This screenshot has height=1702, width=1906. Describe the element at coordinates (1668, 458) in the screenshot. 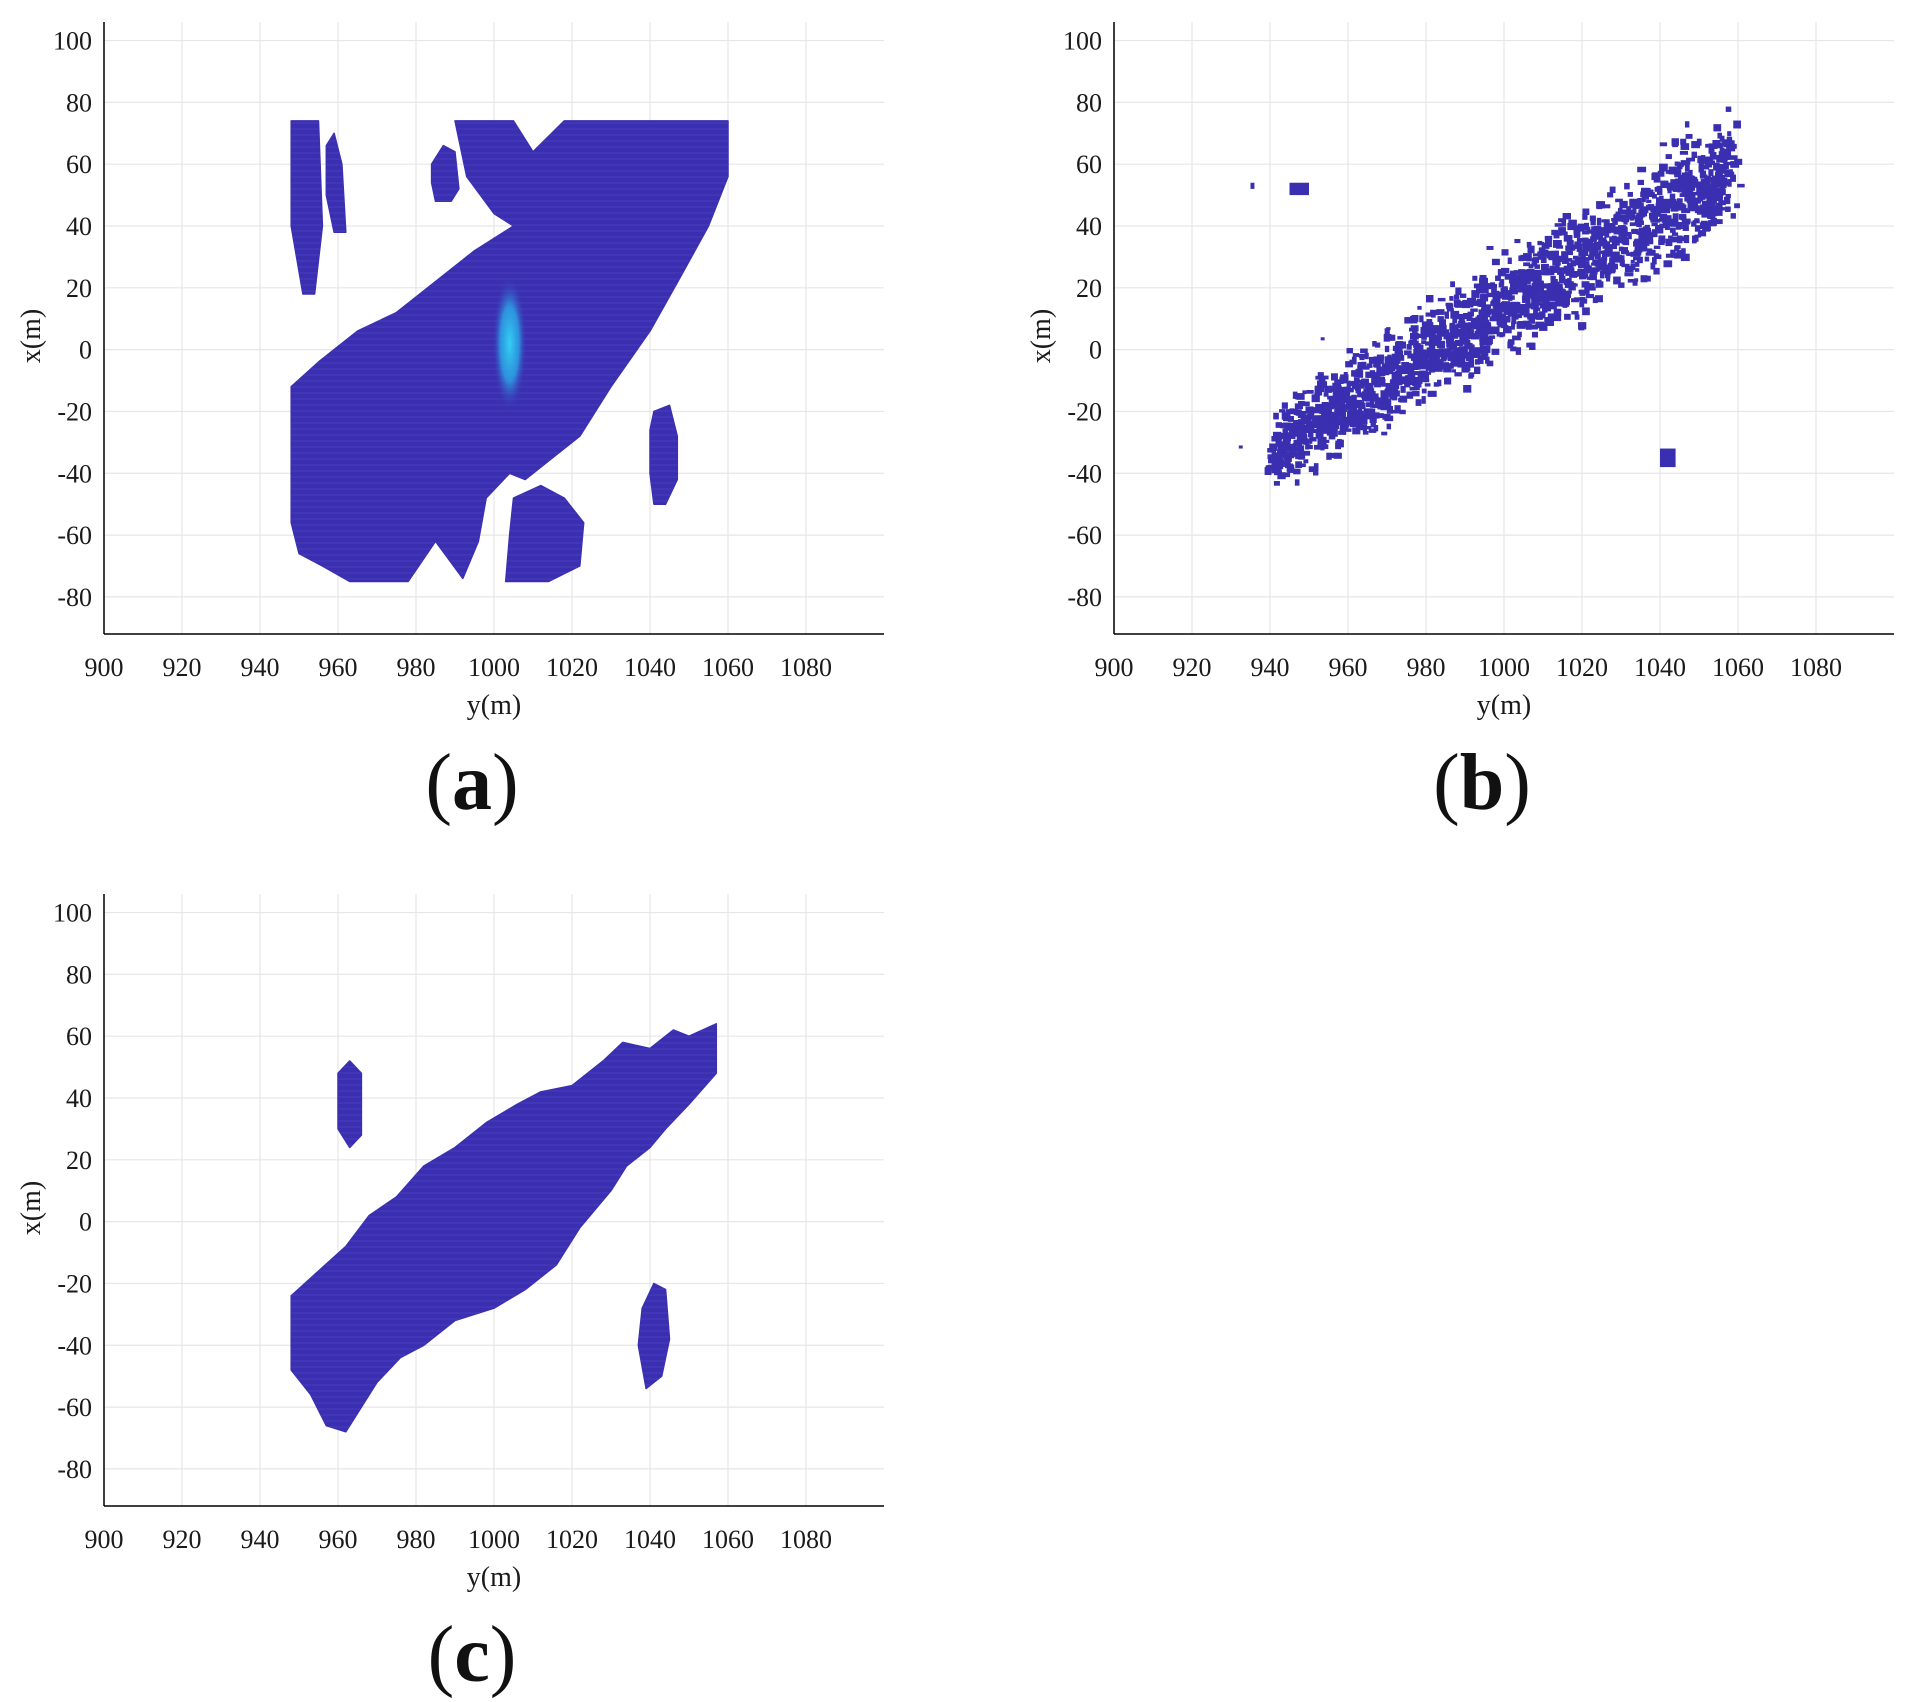

I see `scatter-island` at that location.